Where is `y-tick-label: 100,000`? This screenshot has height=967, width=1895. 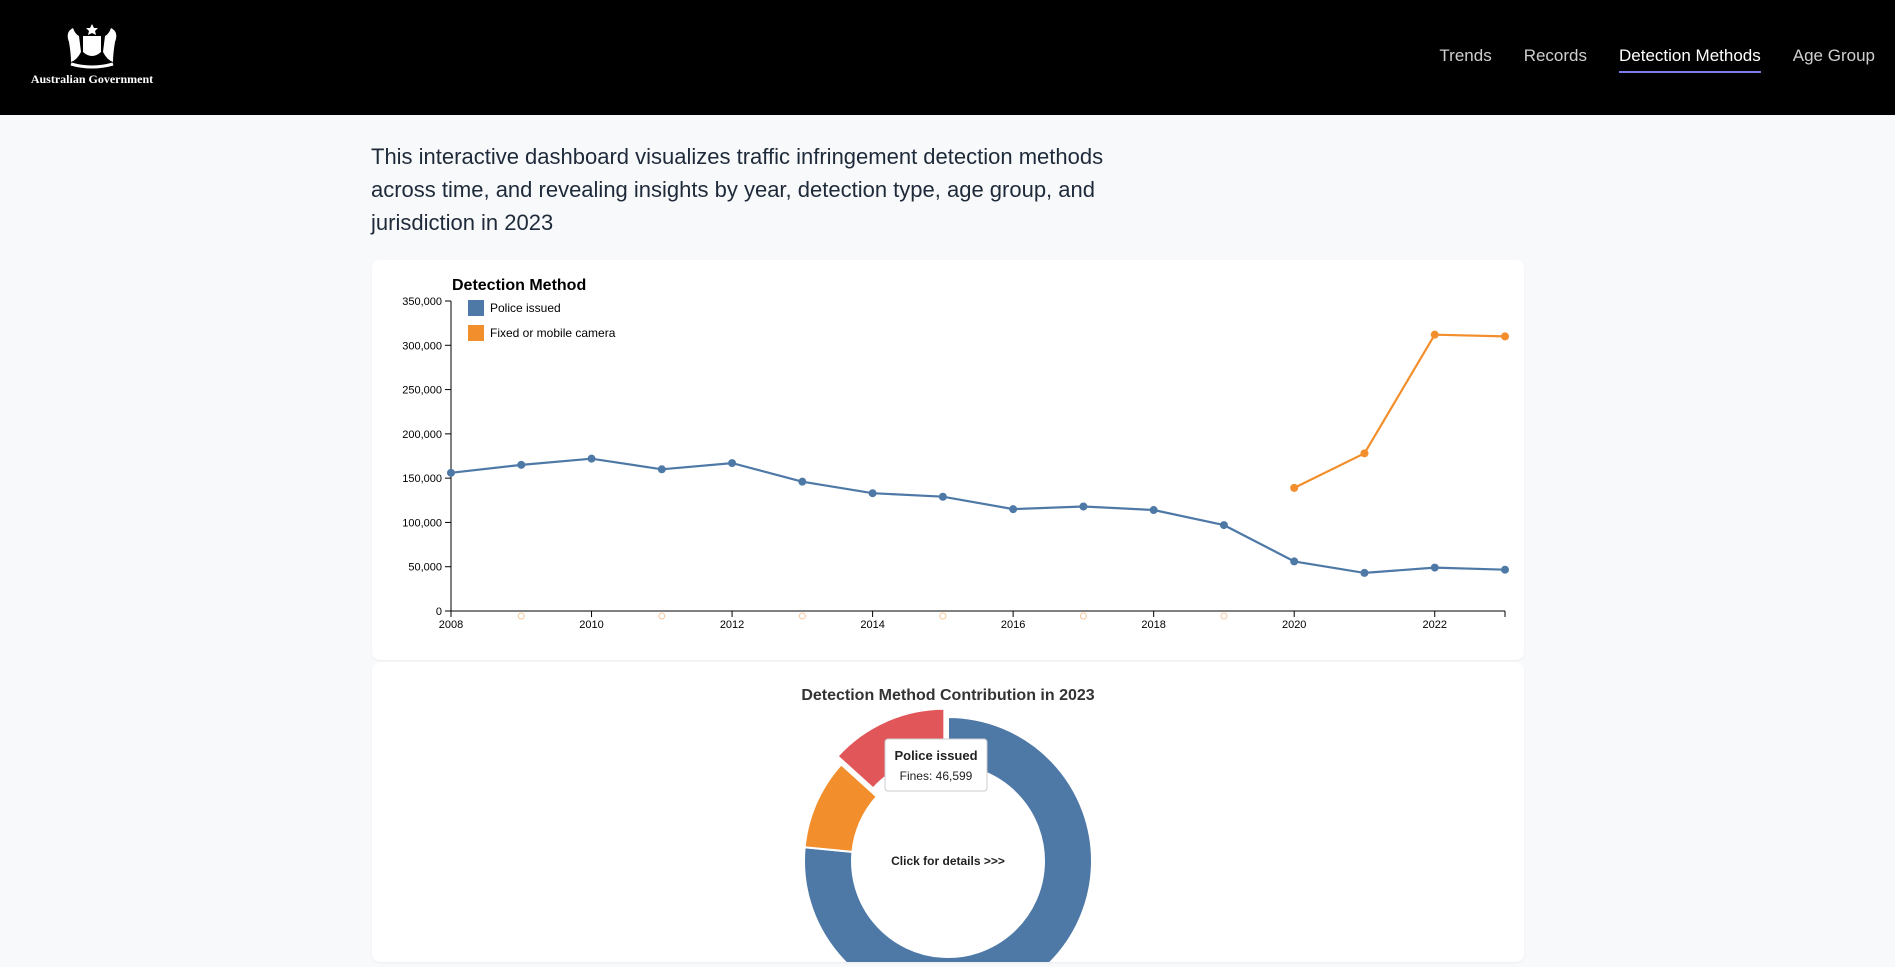 y-tick-label: 100,000 is located at coordinates (422, 523).